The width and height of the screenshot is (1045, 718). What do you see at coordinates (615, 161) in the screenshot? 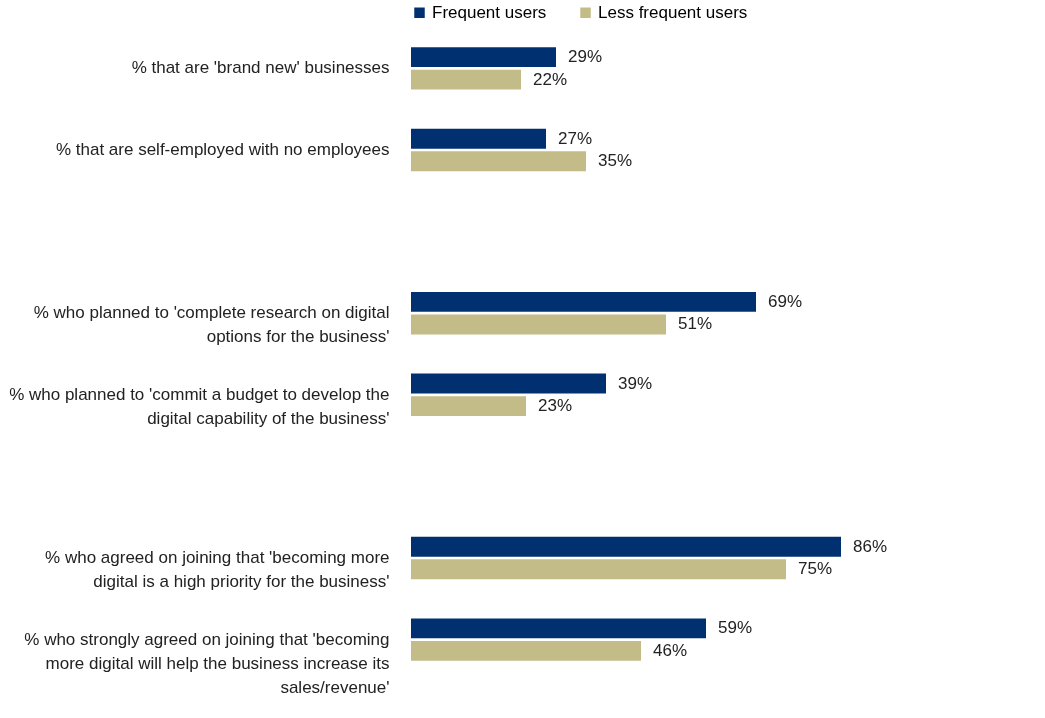
I see `data-label: 35%` at bounding box center [615, 161].